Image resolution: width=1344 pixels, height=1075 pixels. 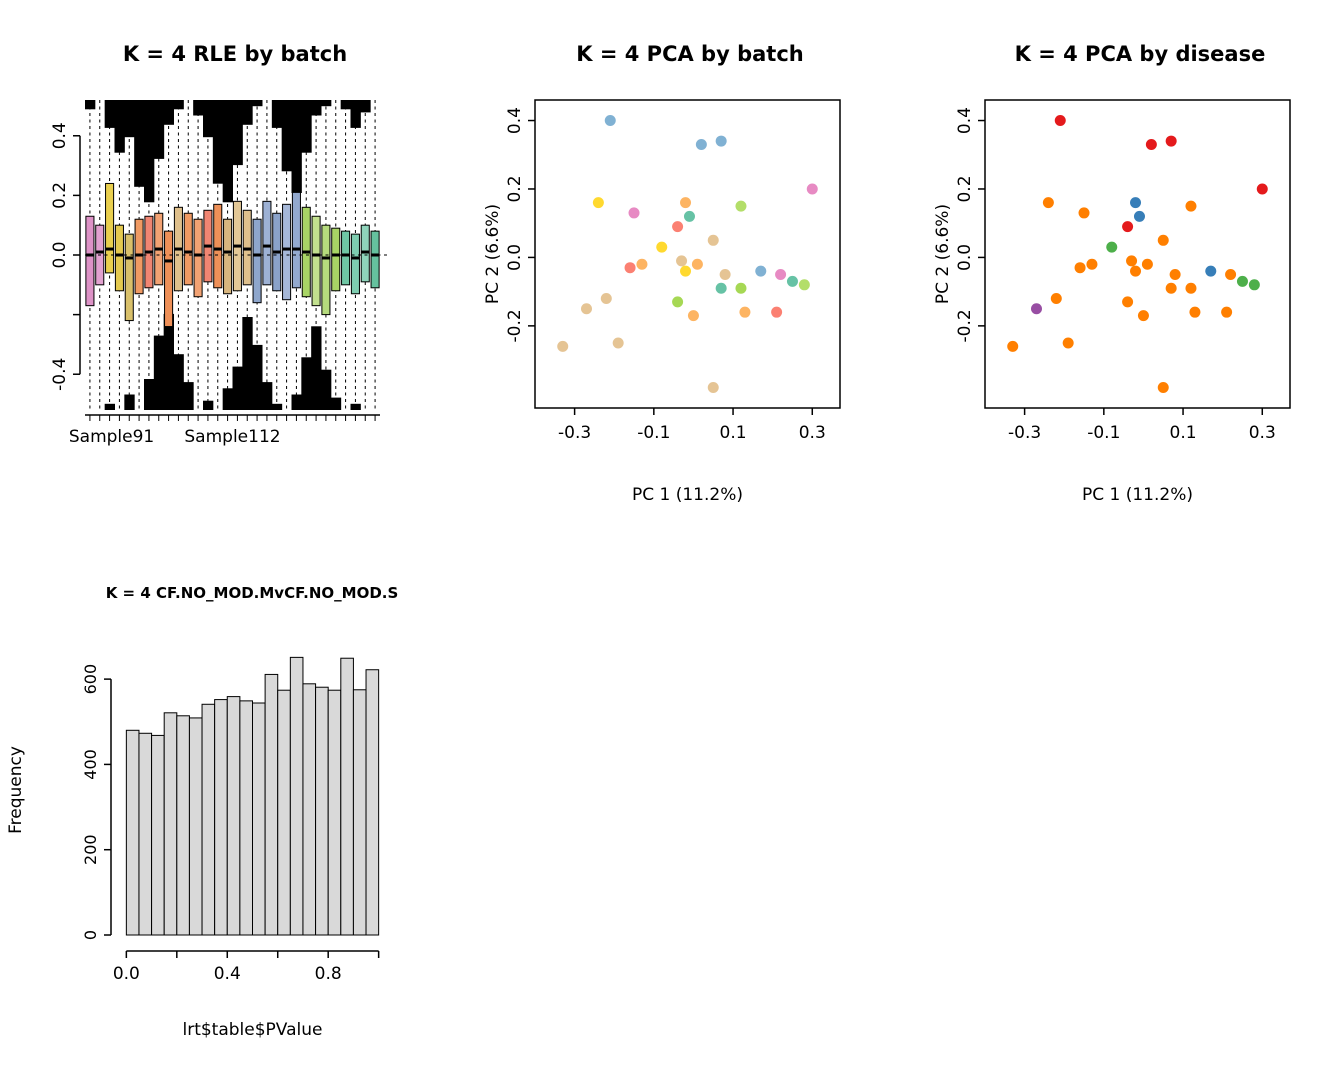 What do you see at coordinates (90, 764) in the screenshot?
I see `svg-text: 400` at bounding box center [90, 764].